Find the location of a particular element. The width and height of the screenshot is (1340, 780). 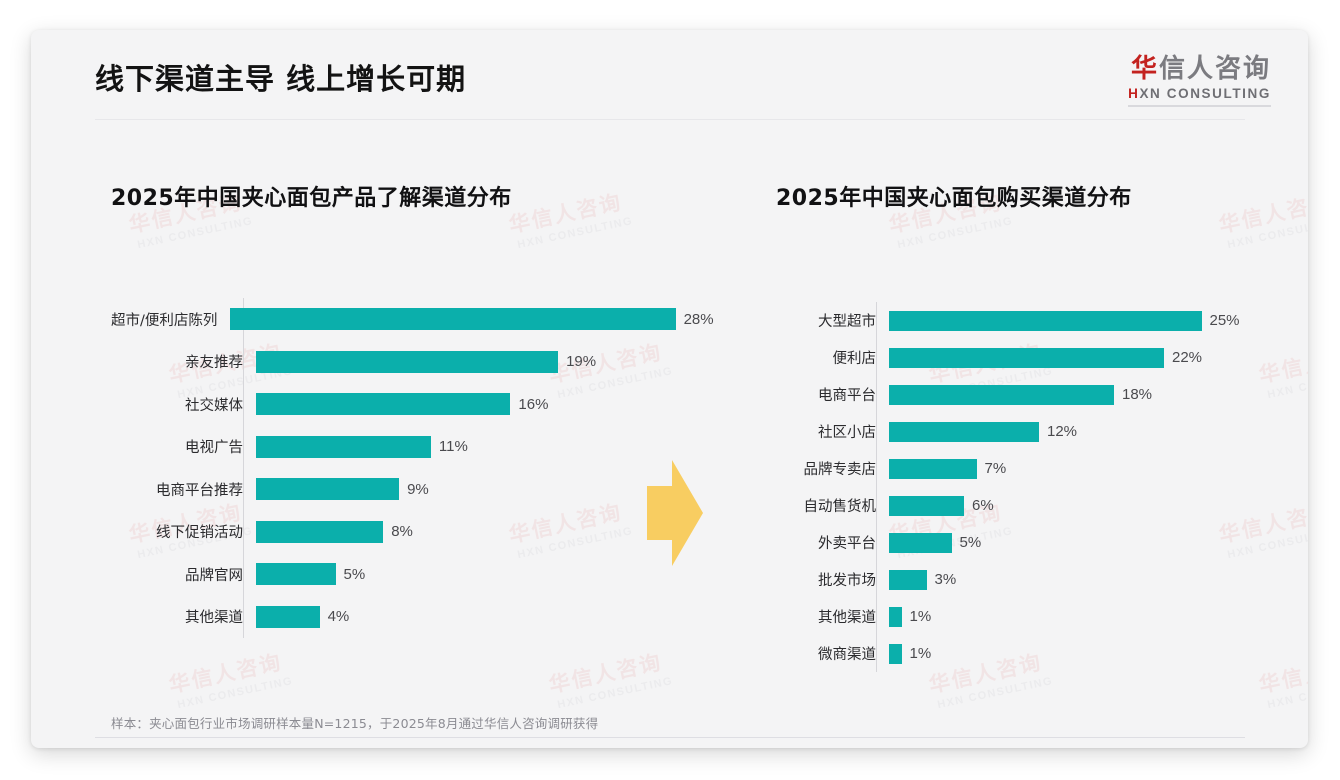

bar-value-label: 7% is located at coordinates (995, 468).